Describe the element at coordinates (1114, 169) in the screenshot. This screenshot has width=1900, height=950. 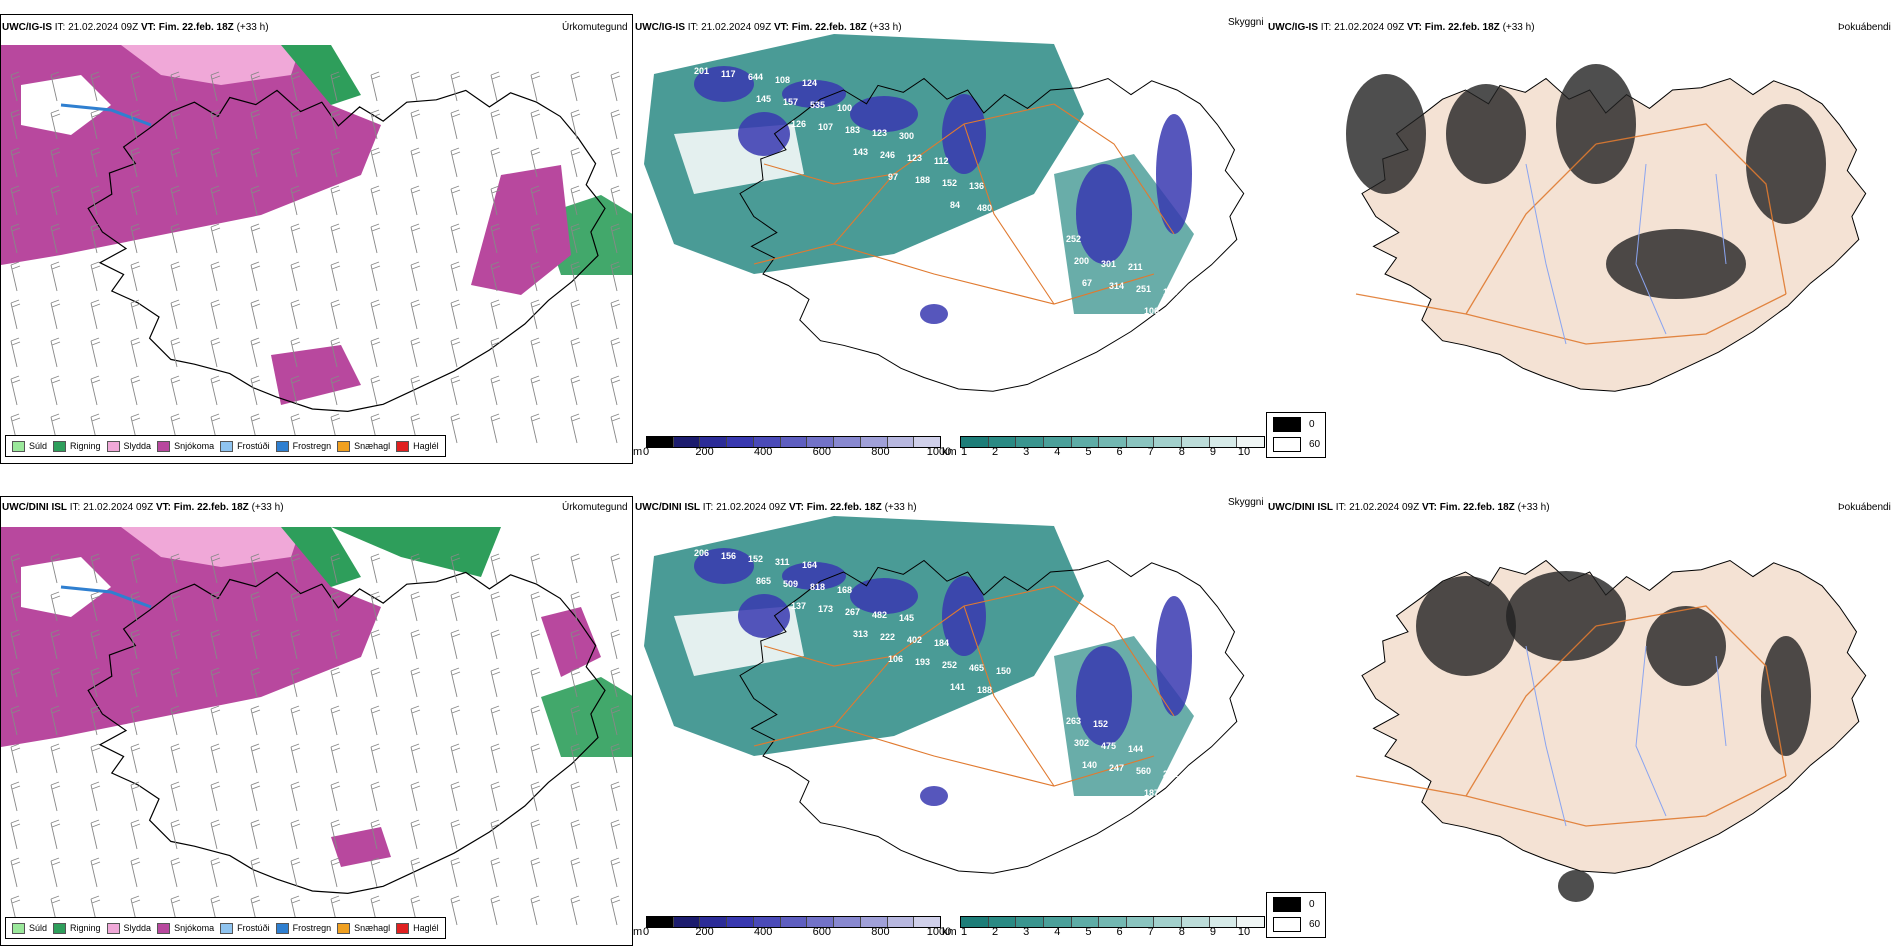
I see `road` at that location.